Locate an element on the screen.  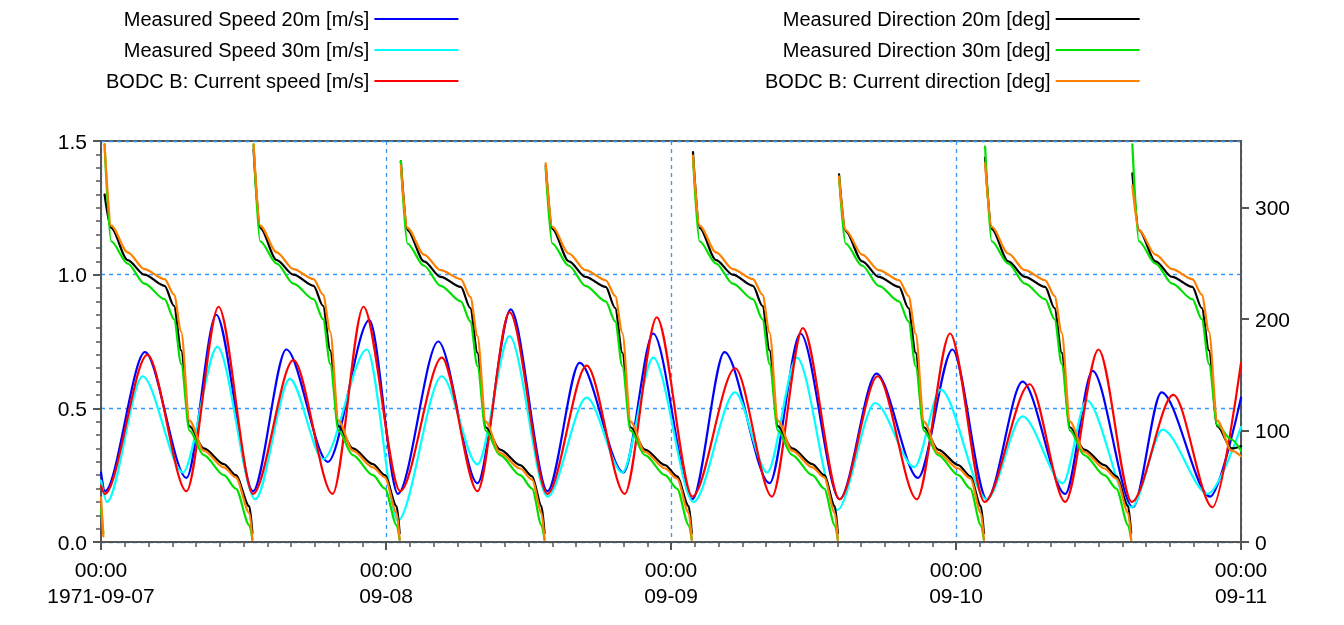
x-tick-label: 00:00 09-11 is located at coordinates (1241, 582).